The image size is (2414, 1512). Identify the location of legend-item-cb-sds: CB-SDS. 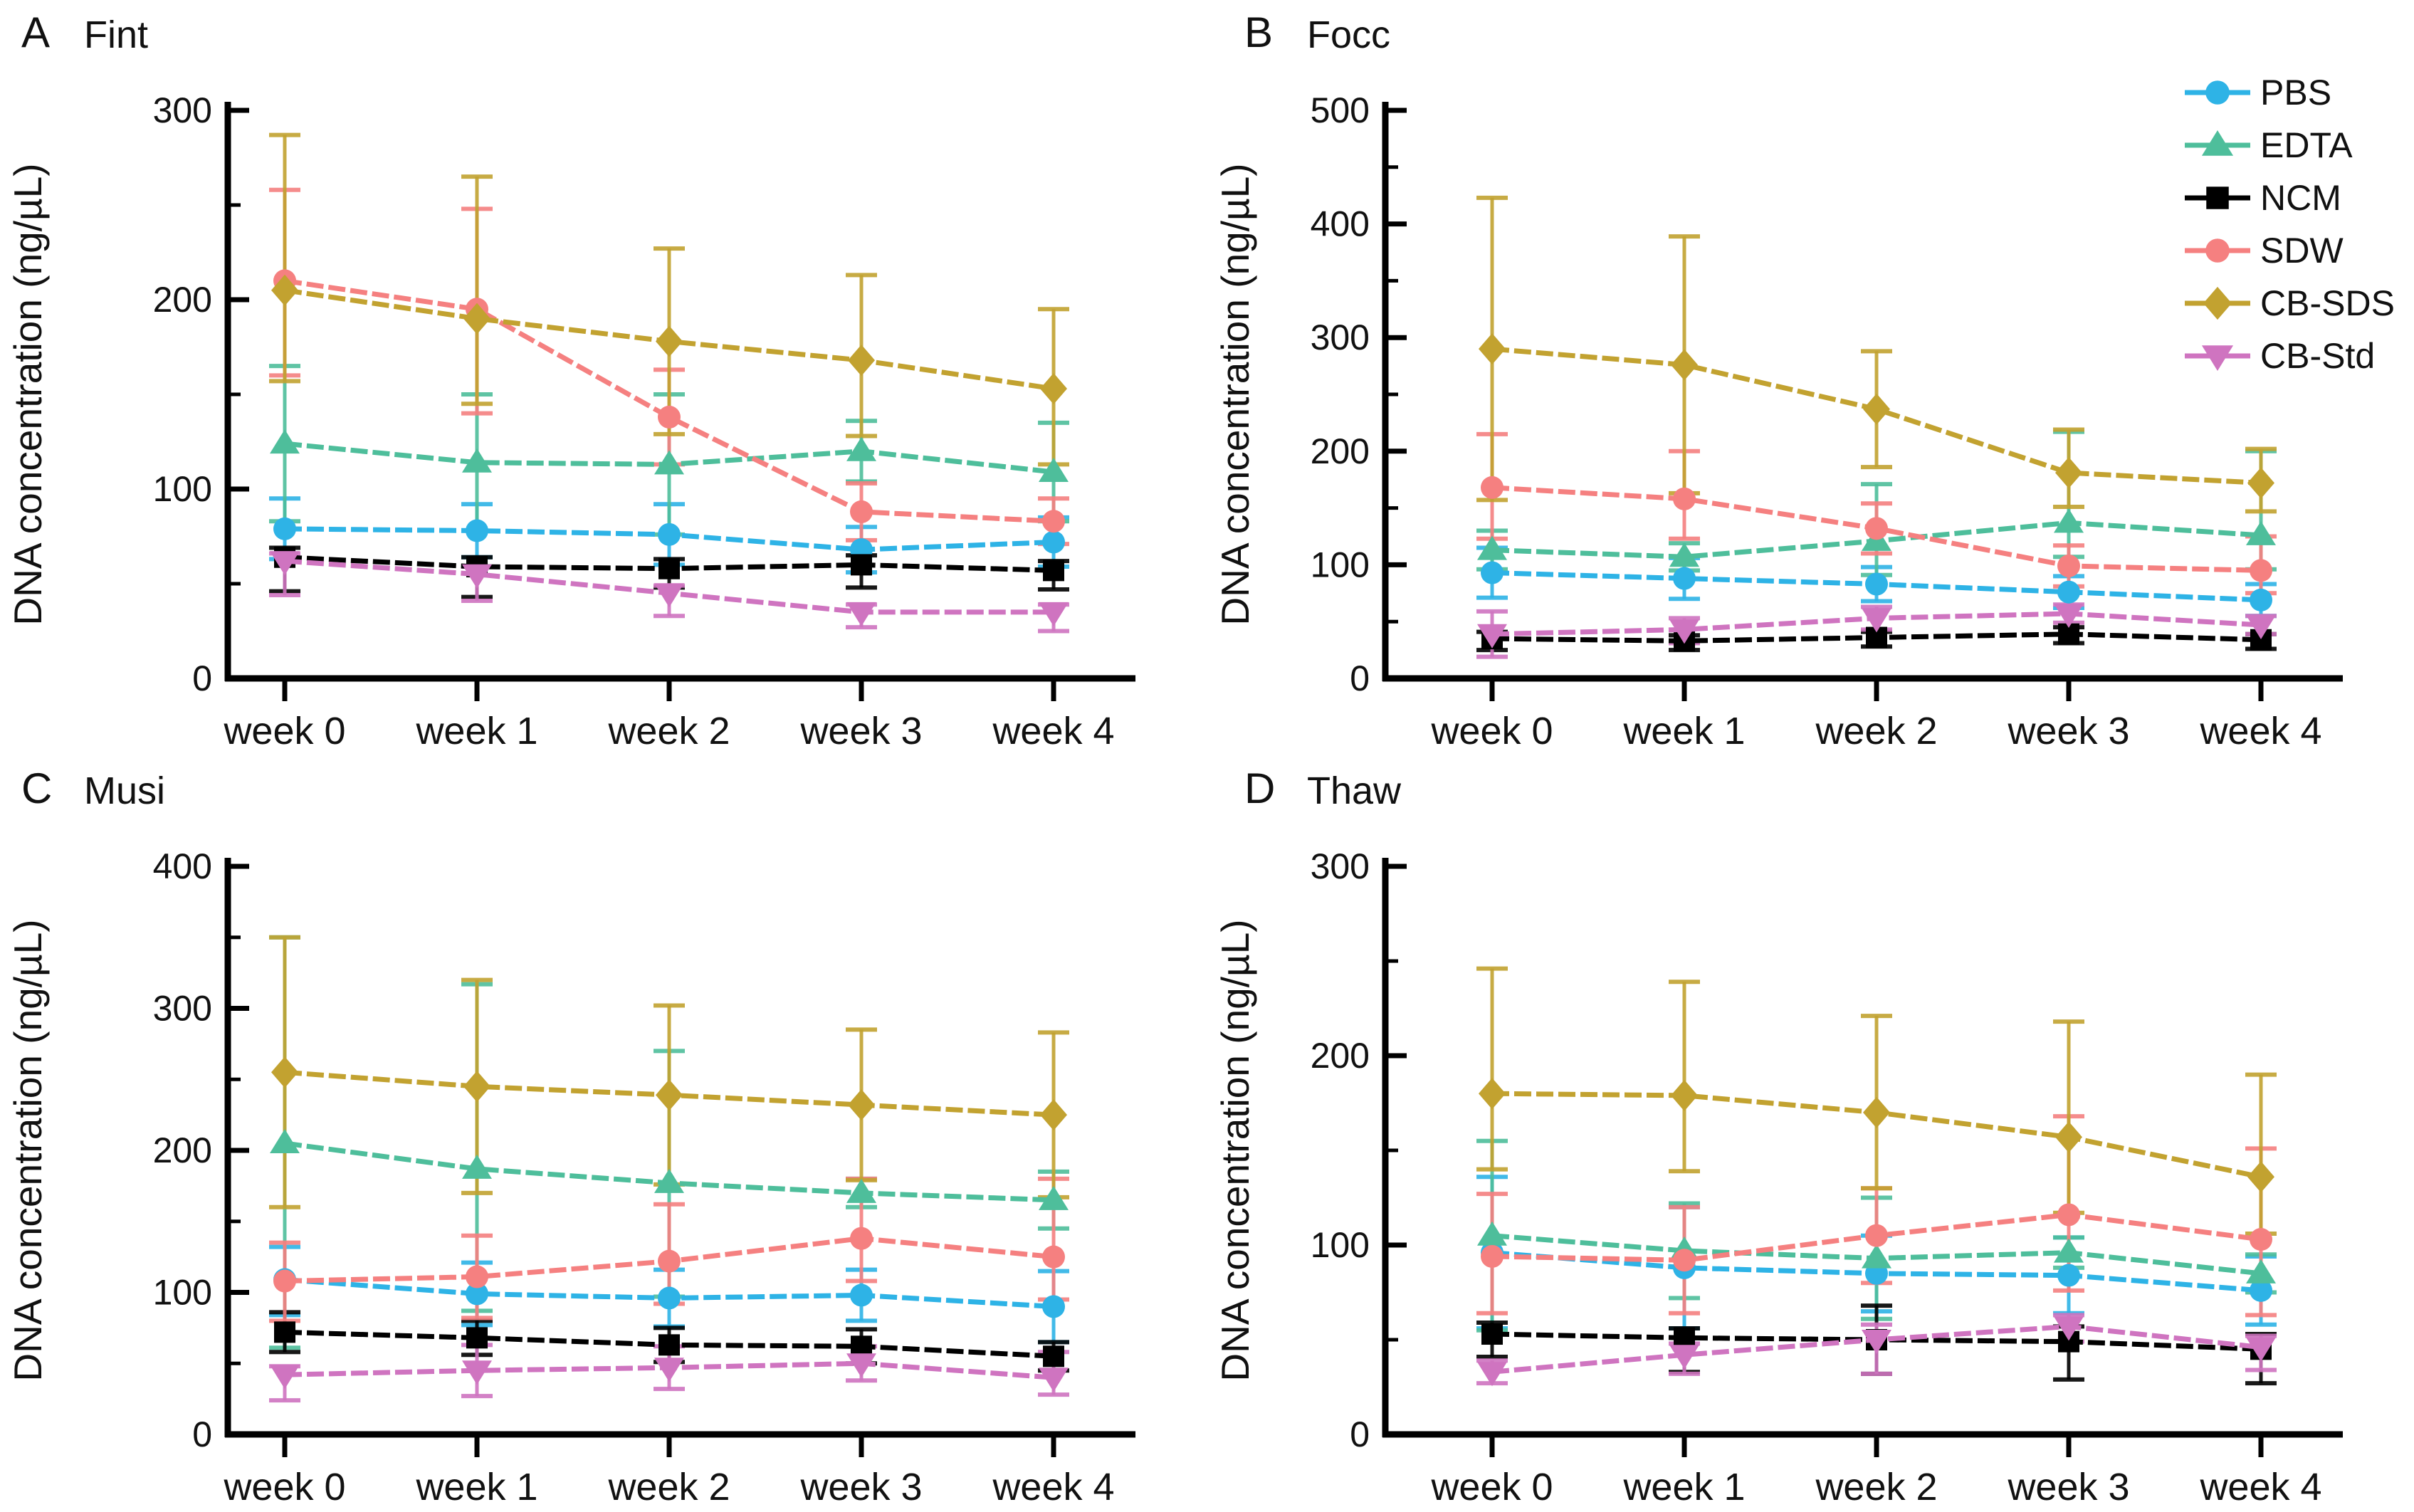
(2288, 303).